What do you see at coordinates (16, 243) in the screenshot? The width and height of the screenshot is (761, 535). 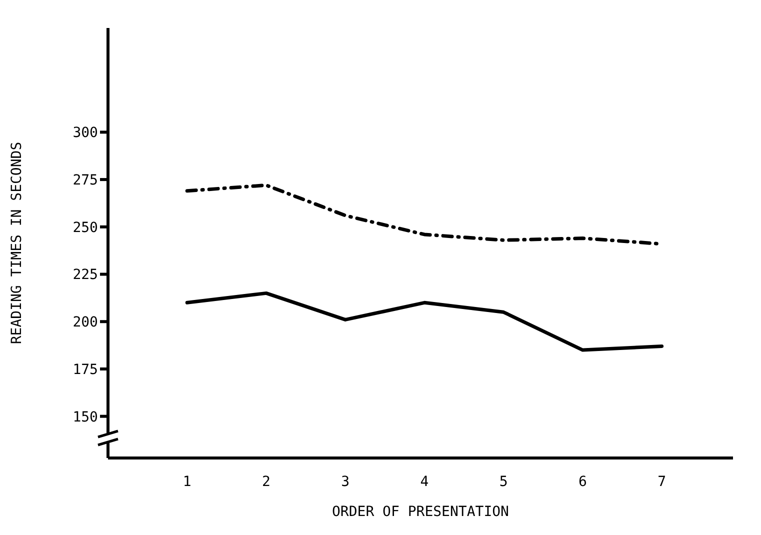 I see `y-axis-title: READING TIMES IN SECONDS` at bounding box center [16, 243].